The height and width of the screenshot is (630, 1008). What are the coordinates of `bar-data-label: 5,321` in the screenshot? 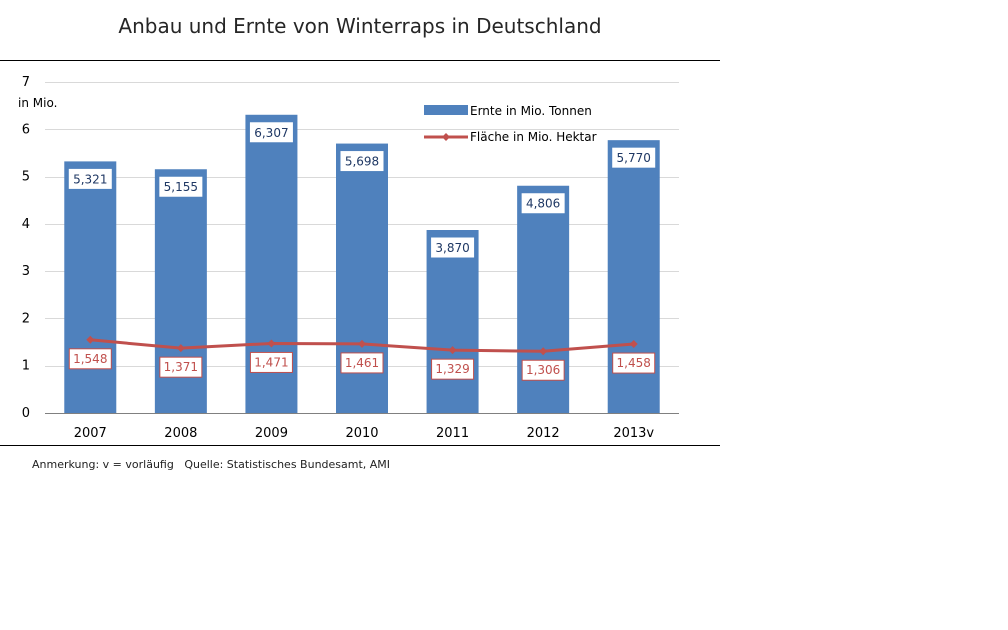 It's located at (90, 179).